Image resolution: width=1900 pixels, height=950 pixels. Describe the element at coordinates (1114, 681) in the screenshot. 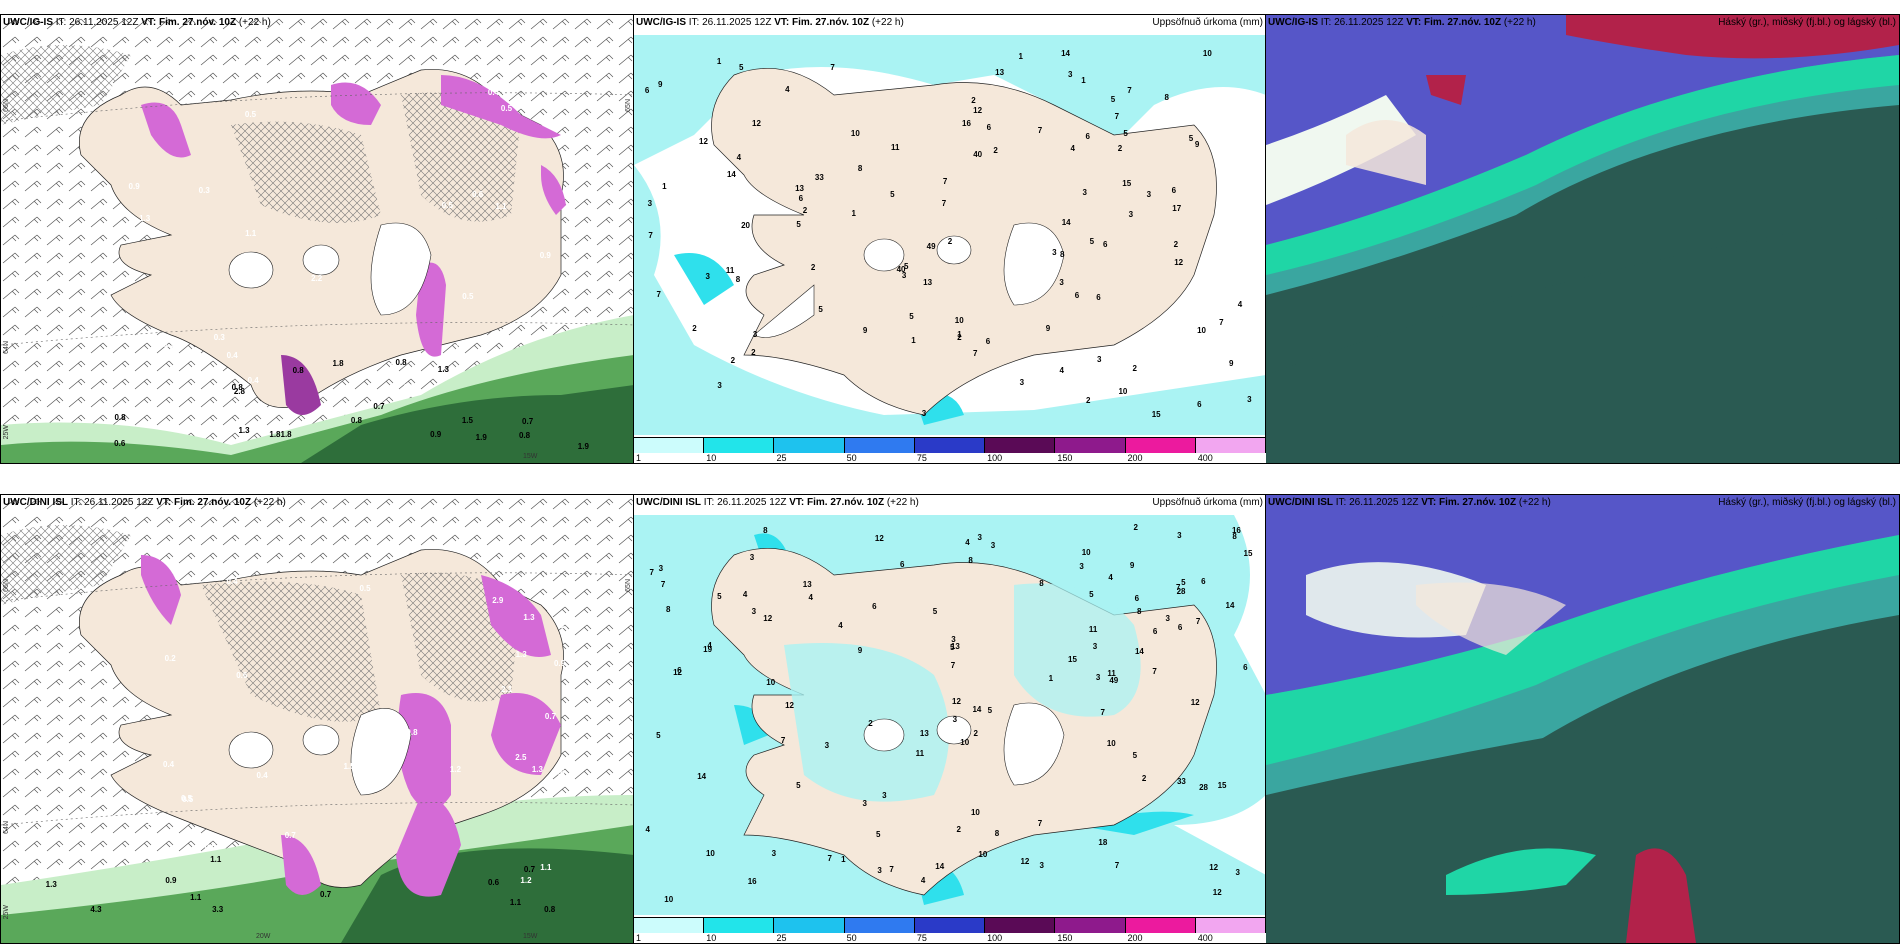

I see `precip-value: 49` at that location.